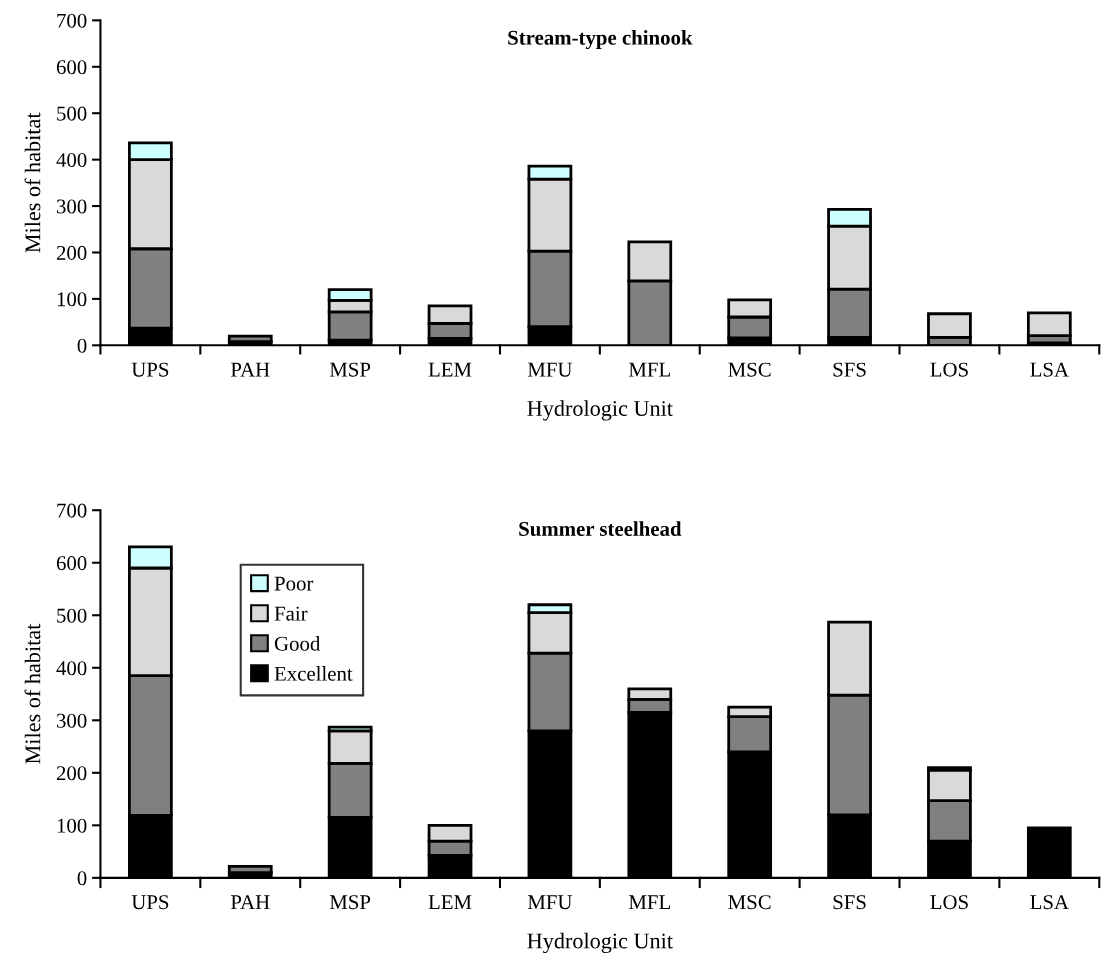  Describe the element at coordinates (291, 613) in the screenshot. I see `legend-label: Fair` at that location.